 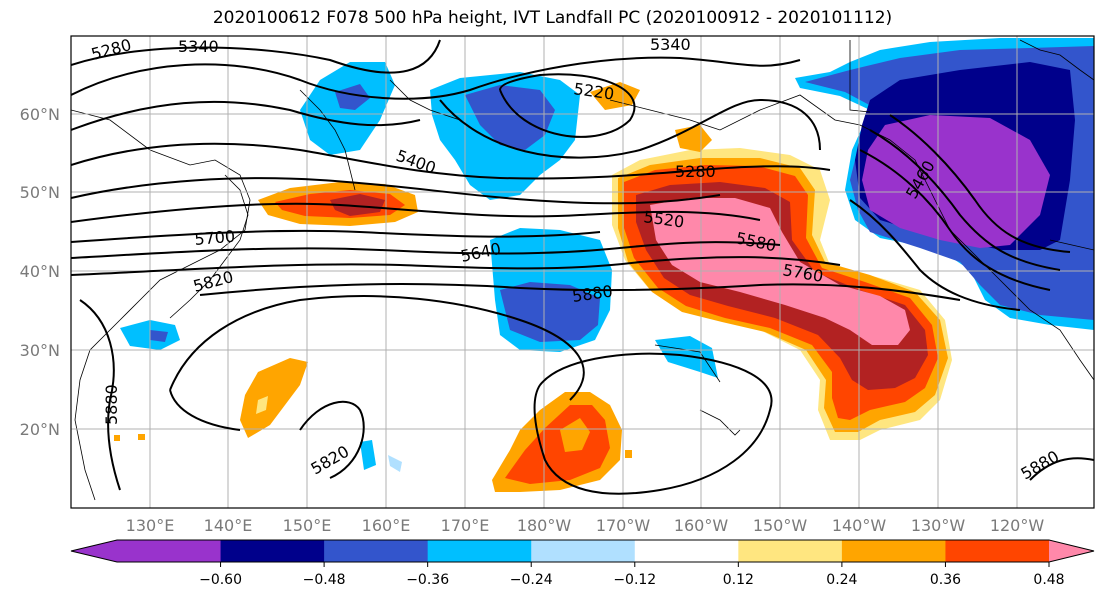 What do you see at coordinates (228, 525) in the screenshot?
I see `lon-label: 140°E` at bounding box center [228, 525].